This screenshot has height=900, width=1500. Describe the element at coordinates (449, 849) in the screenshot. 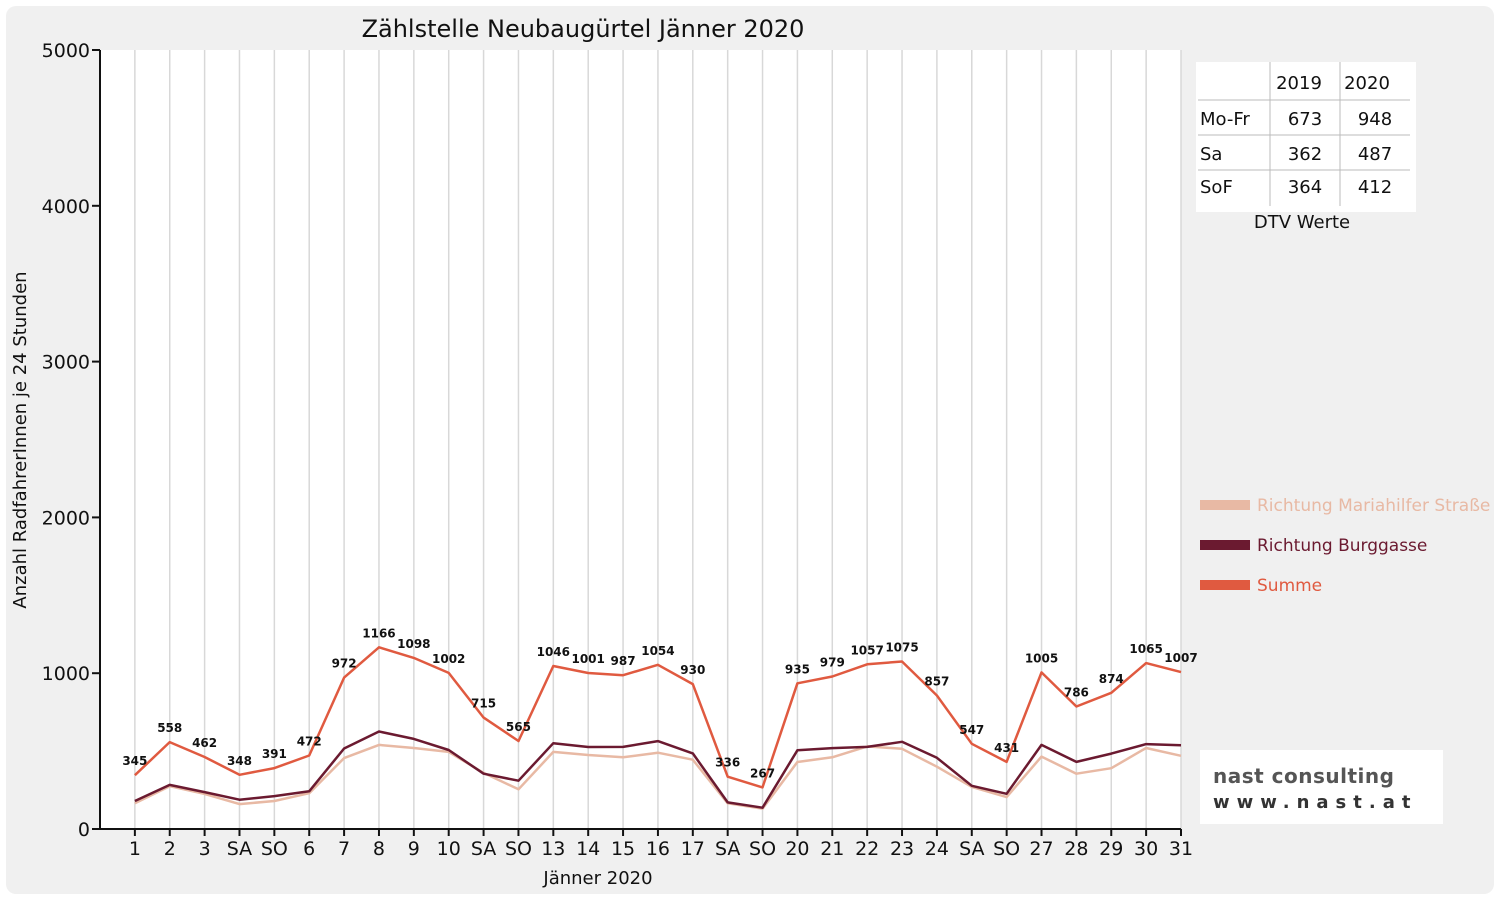

I see `x-tick-label: 10` at that location.